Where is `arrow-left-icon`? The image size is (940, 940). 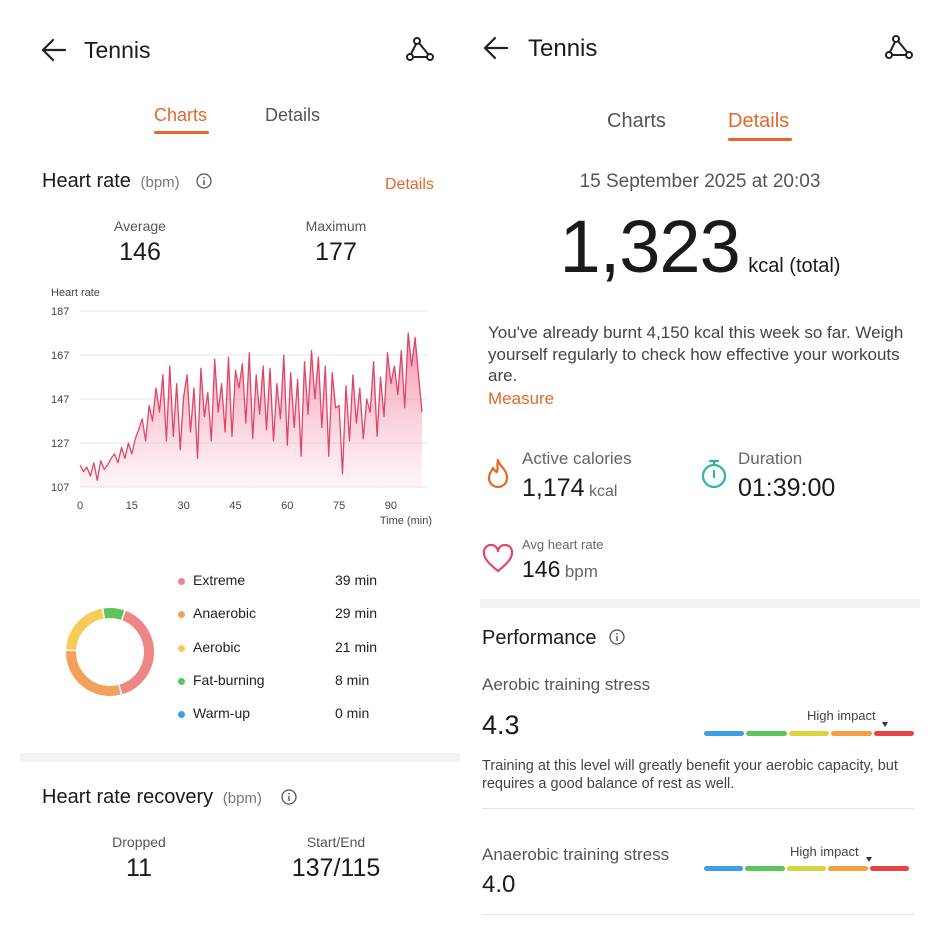
arrow-left-icon is located at coordinates (496, 48).